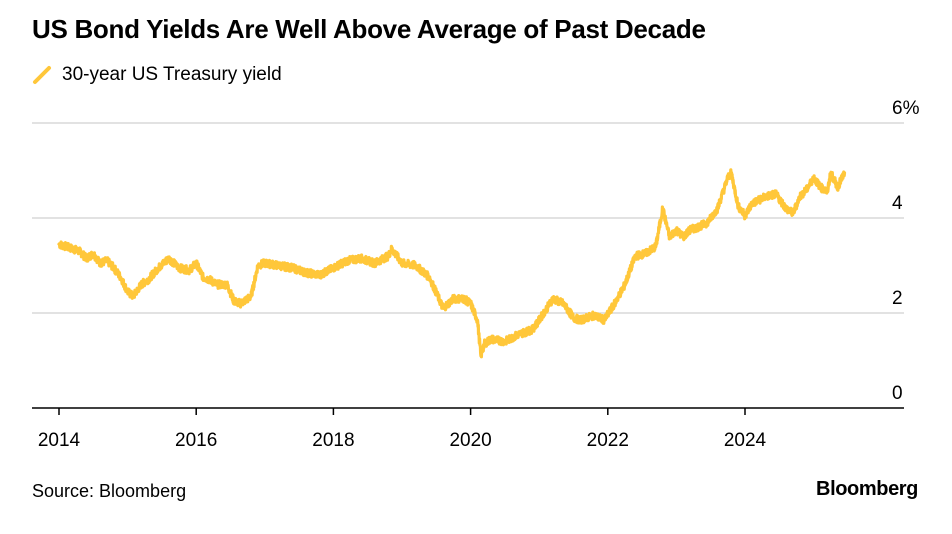 This screenshot has width=952, height=534. Describe the element at coordinates (172, 74) in the screenshot. I see `legend-label: 30-year US Treasury yield` at that location.